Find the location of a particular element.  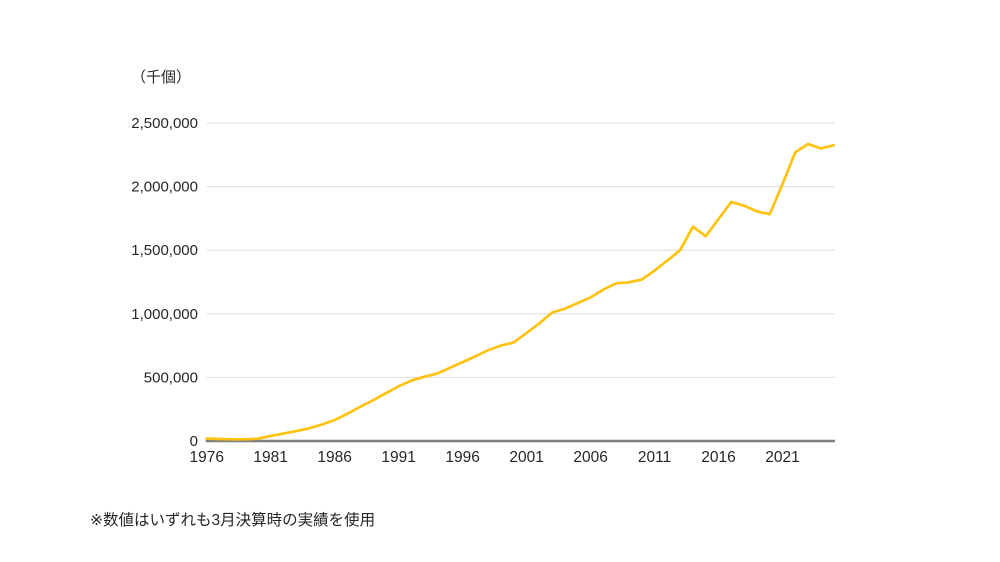

x-tick-label: 1991 is located at coordinates (398, 457).